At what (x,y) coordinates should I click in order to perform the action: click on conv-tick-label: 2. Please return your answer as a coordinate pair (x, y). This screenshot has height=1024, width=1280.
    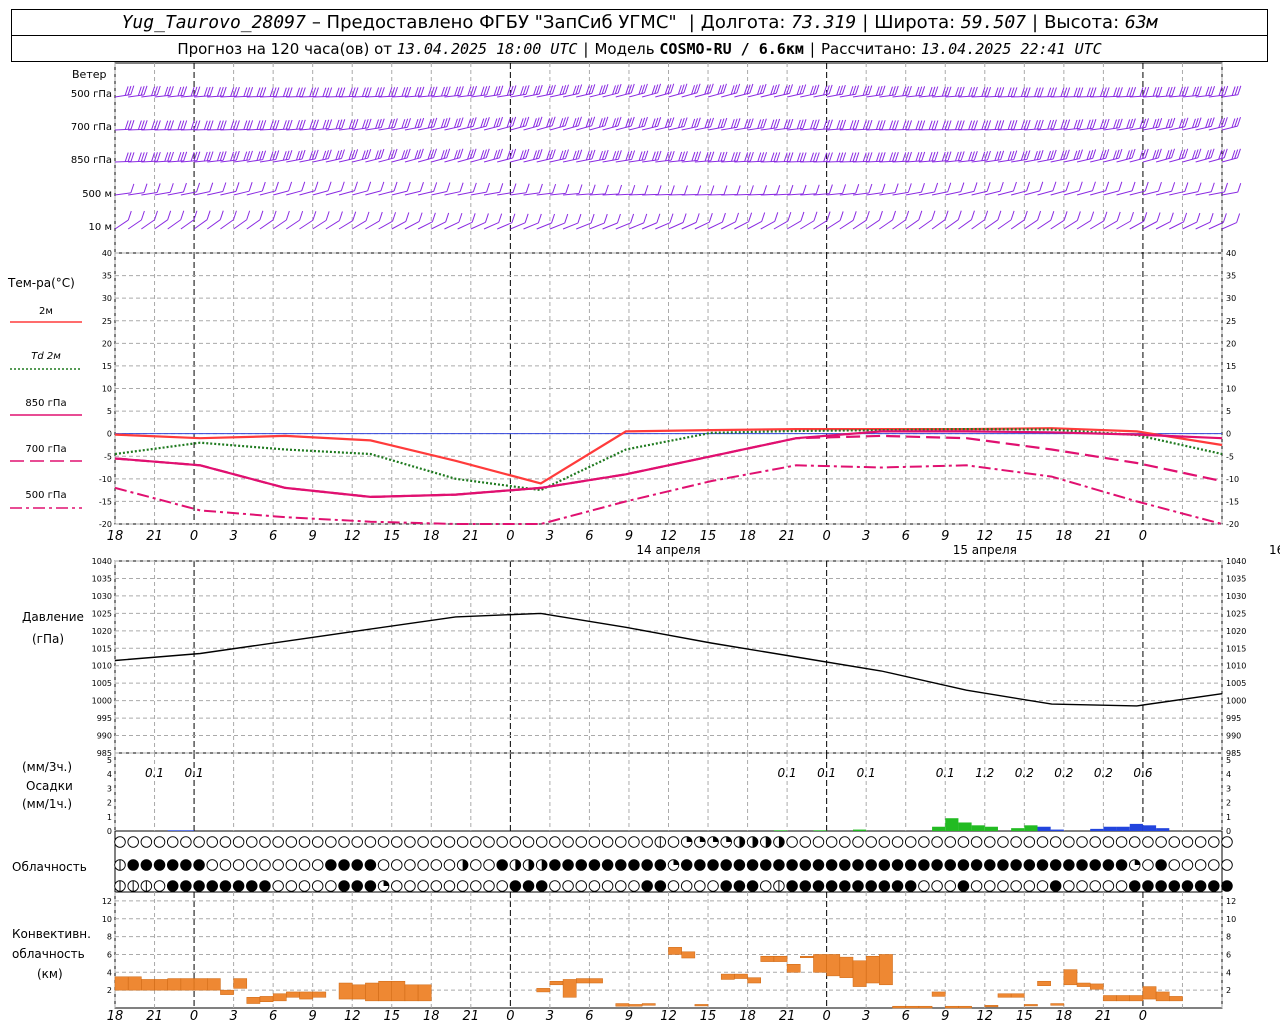
    Looking at the image, I should click on (1228, 990).